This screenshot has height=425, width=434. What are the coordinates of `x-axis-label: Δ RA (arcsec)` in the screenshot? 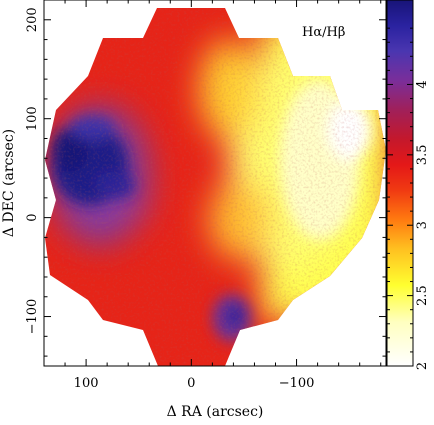 It's located at (215, 412).